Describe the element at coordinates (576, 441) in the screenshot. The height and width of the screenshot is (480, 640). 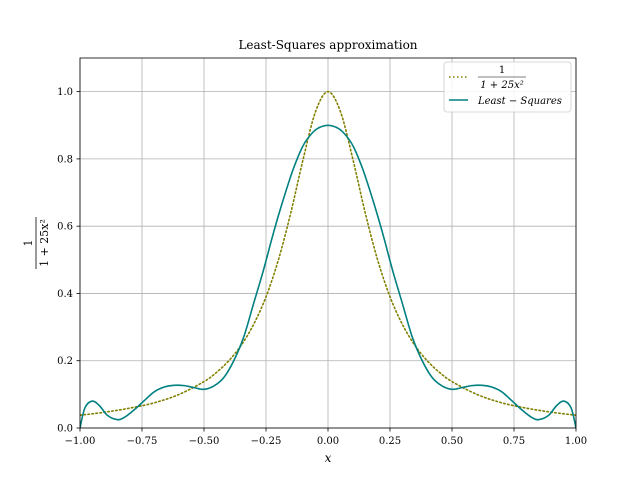
I see `x-tick-label: 1.00` at that location.